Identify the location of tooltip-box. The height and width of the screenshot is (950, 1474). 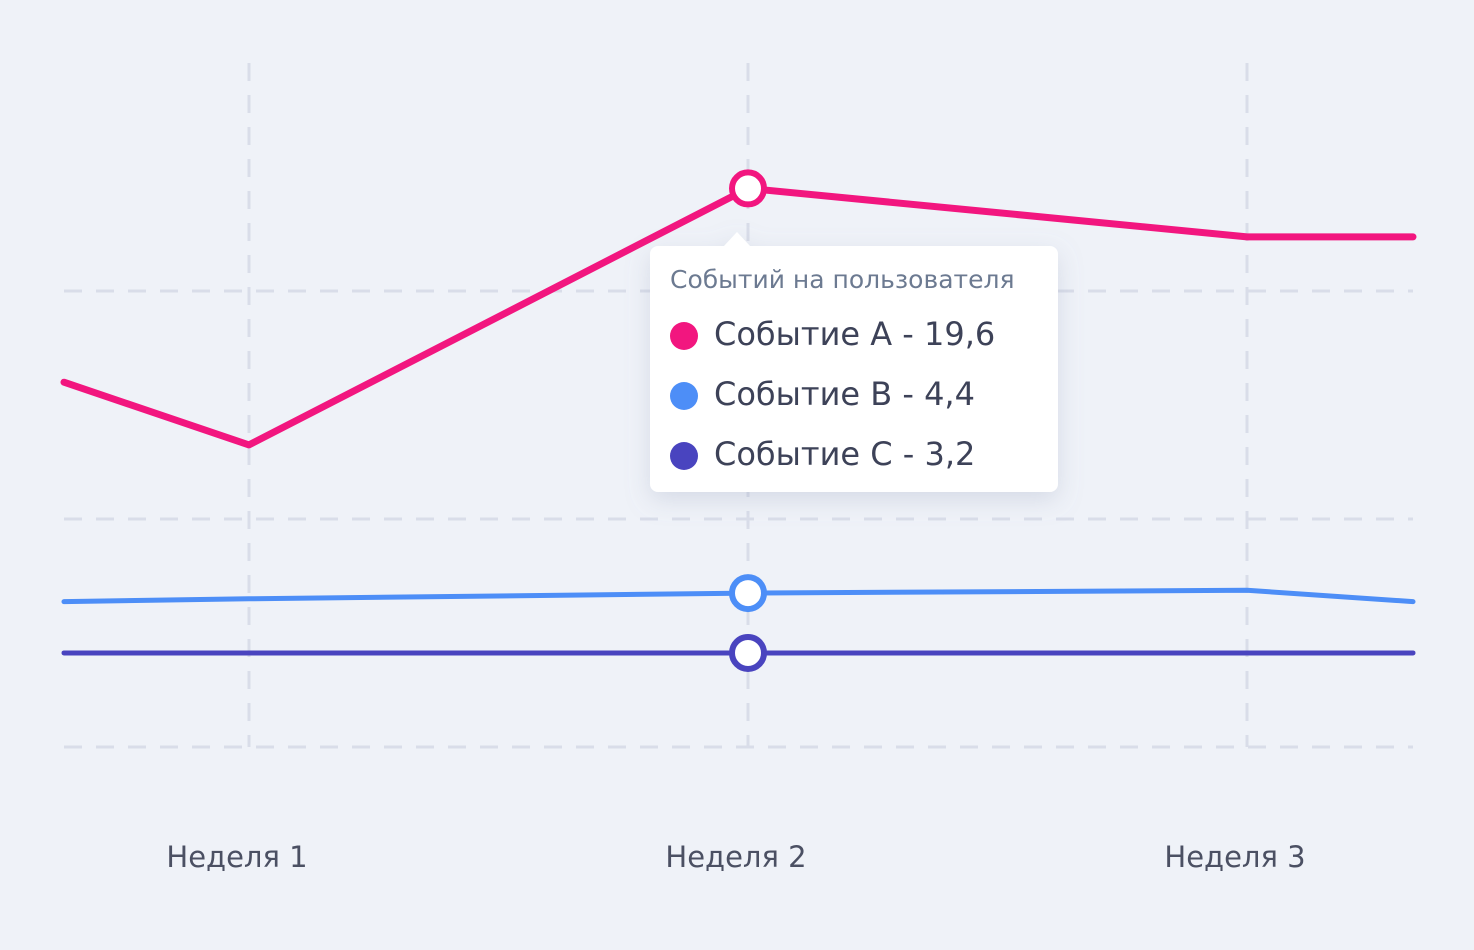
(854, 362).